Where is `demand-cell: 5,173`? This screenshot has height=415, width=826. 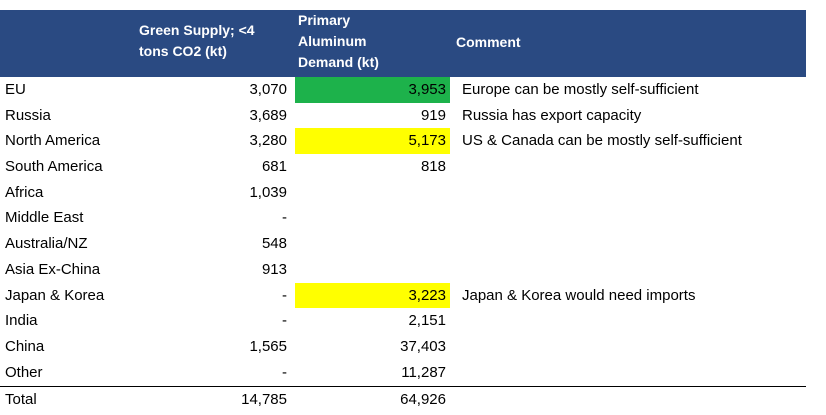 demand-cell: 5,173 is located at coordinates (372, 141).